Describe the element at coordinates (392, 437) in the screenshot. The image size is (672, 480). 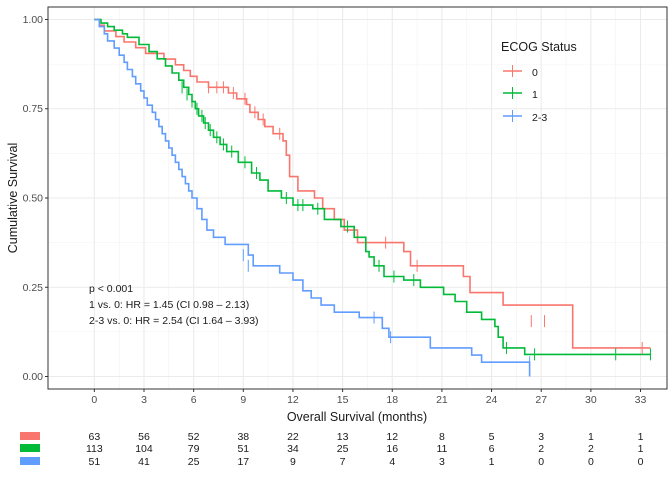
I see `risk-count-0: 12` at that location.